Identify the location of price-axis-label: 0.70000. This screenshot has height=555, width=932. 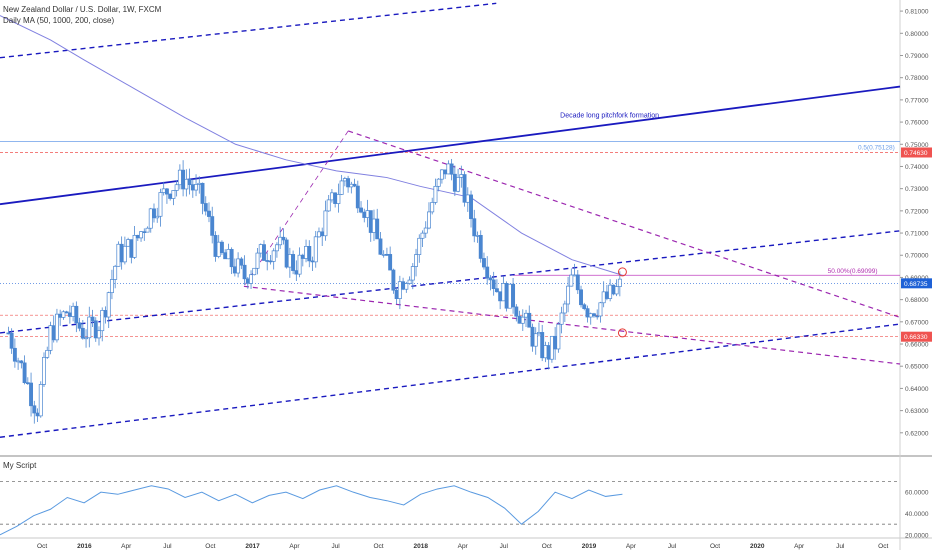
(917, 256).